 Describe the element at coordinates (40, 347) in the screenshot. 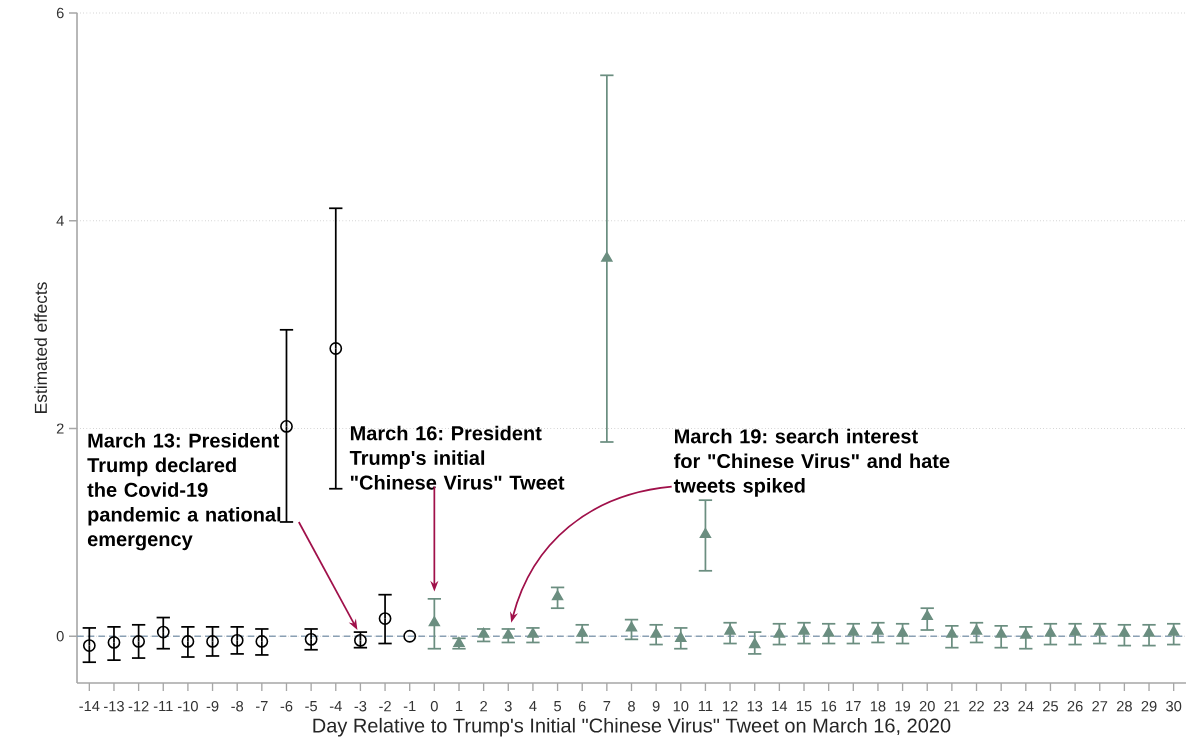

I see `y-axis-title: Estimated effects` at that location.